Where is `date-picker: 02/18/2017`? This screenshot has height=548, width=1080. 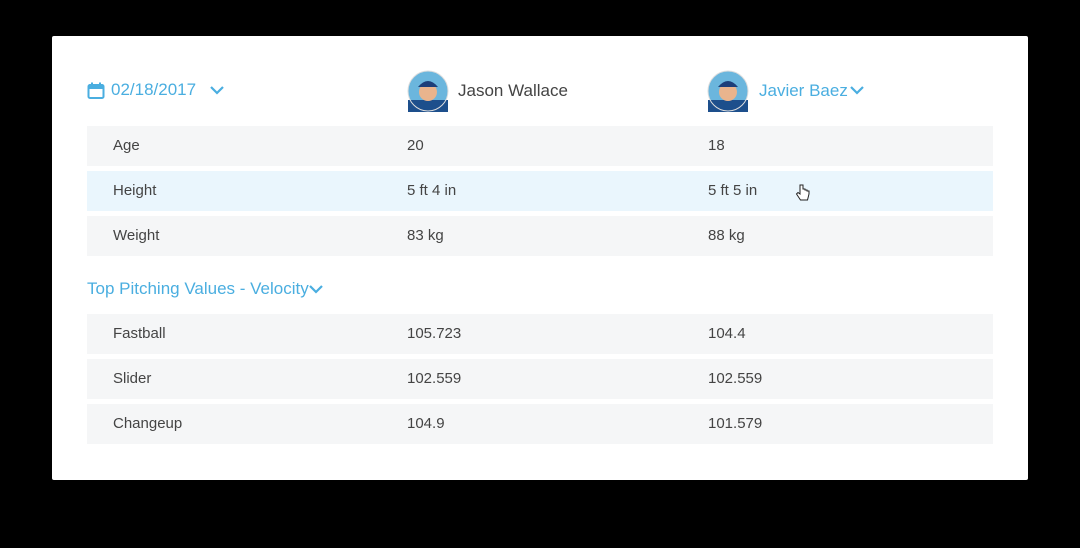 date-picker: 02/18/2017 is located at coordinates (153, 90).